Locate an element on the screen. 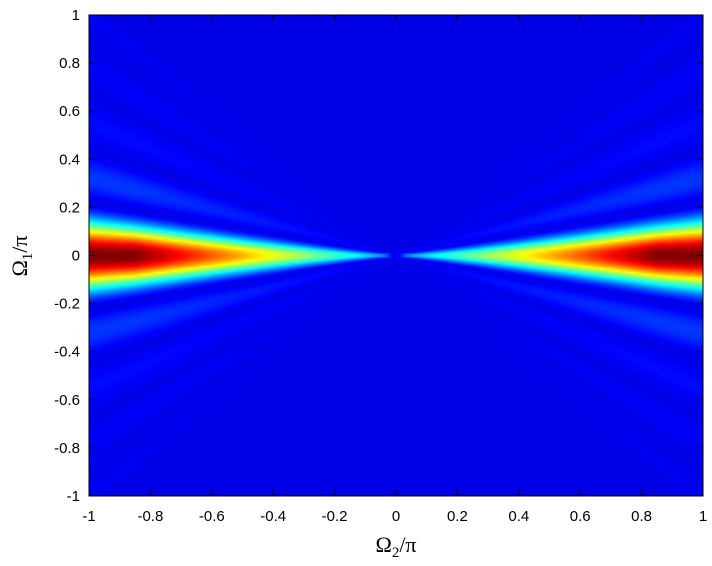 The width and height of the screenshot is (712, 566). x-tick-label: 0.8 is located at coordinates (641, 516).